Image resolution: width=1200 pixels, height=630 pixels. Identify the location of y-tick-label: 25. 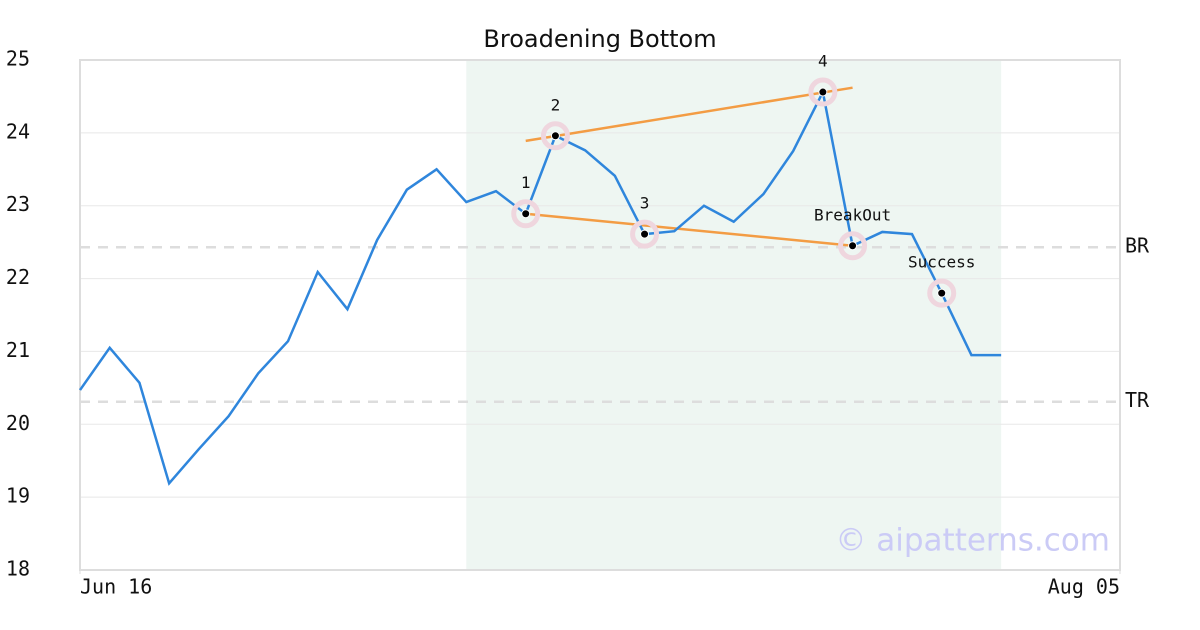
(18, 59).